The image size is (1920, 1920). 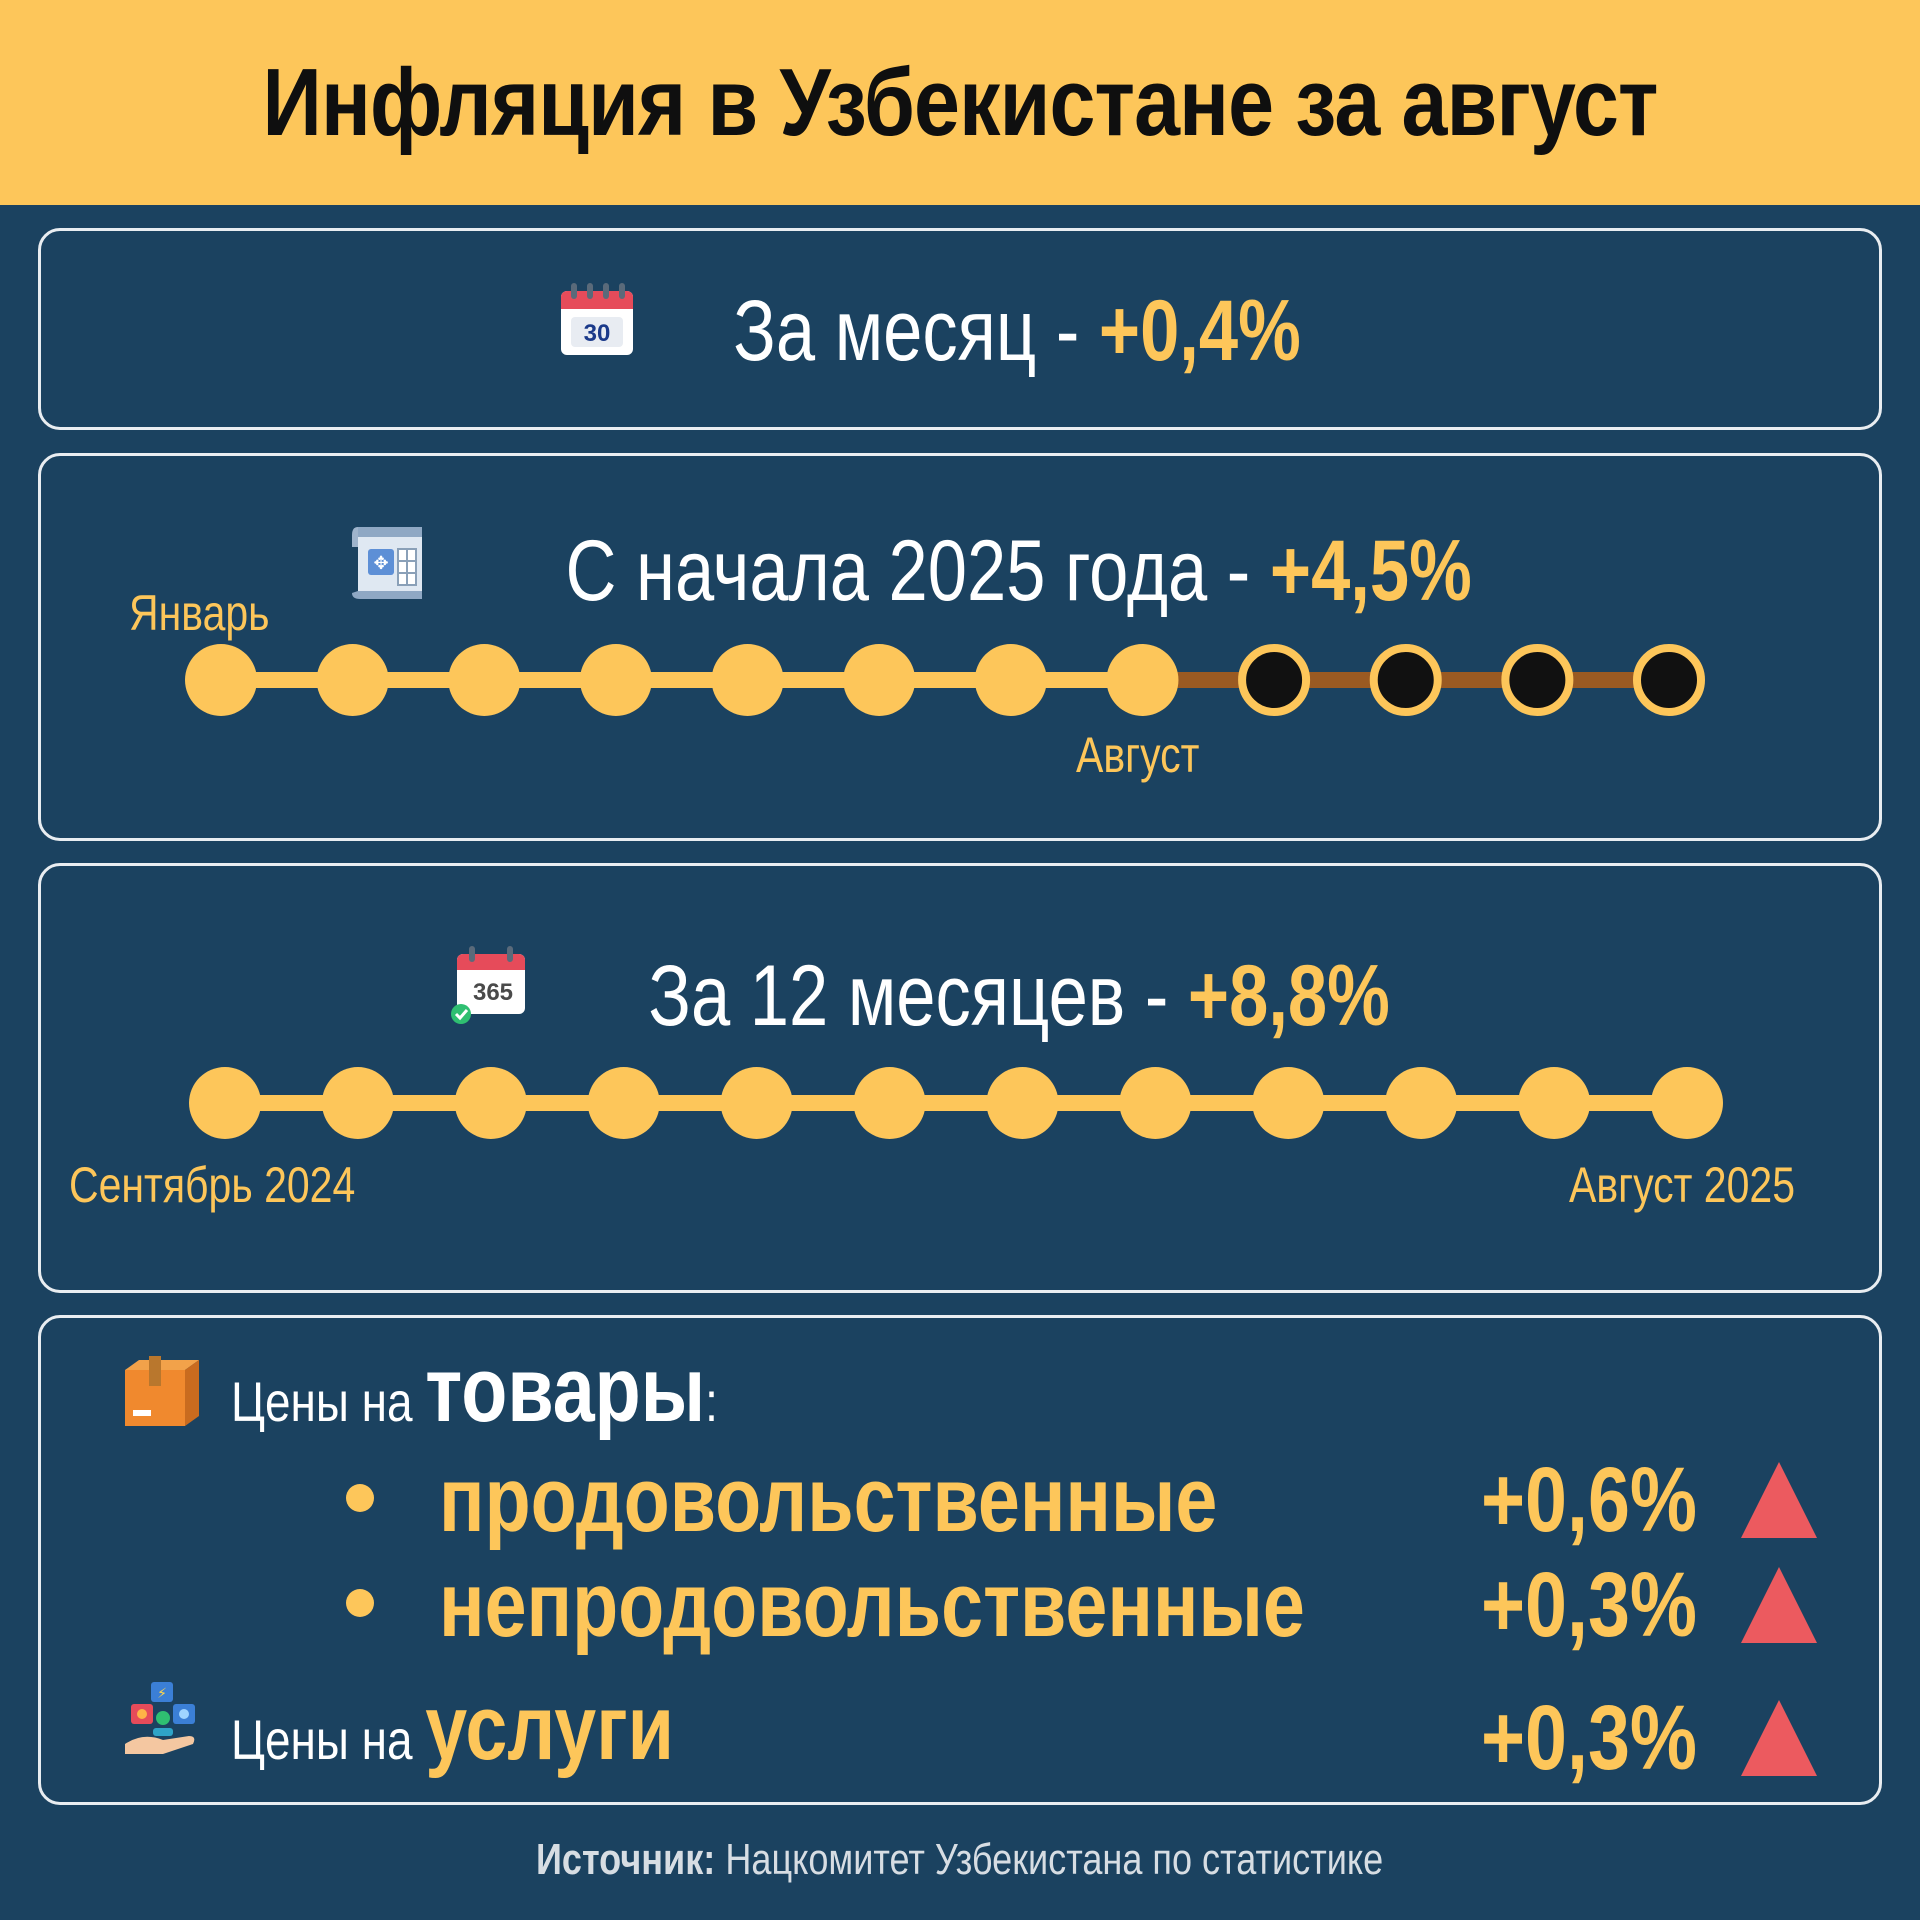 I want to click on monthly-label: За месяц -, so click(x=916, y=330).